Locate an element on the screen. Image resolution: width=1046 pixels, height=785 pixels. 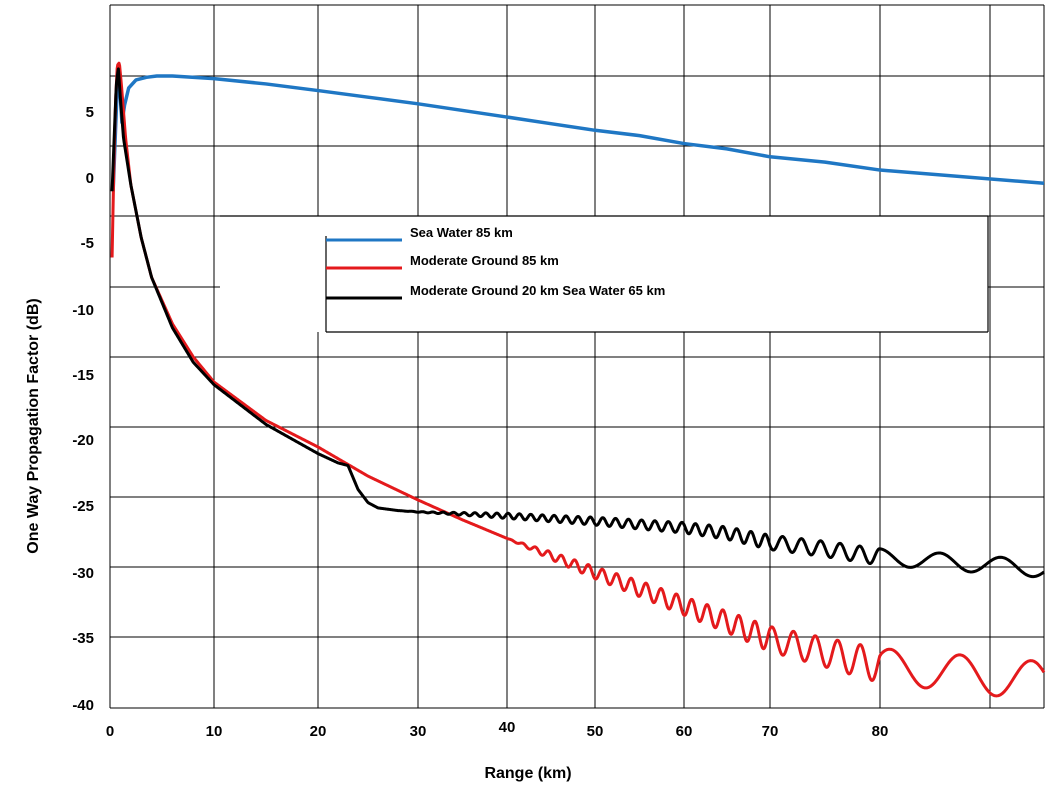
y-tick-label: -10 is located at coordinates (83, 310).